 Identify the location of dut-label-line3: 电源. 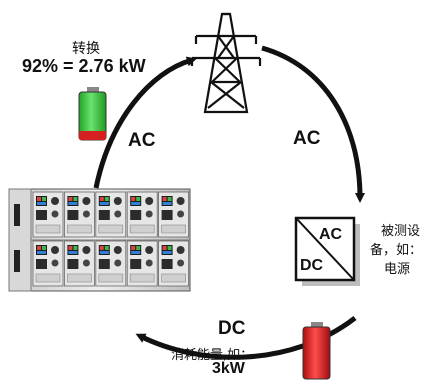
(397, 269).